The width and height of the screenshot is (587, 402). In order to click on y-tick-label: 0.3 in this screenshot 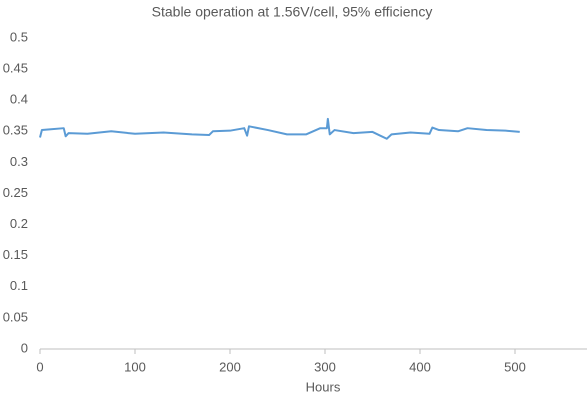, I will do `click(19, 161)`.